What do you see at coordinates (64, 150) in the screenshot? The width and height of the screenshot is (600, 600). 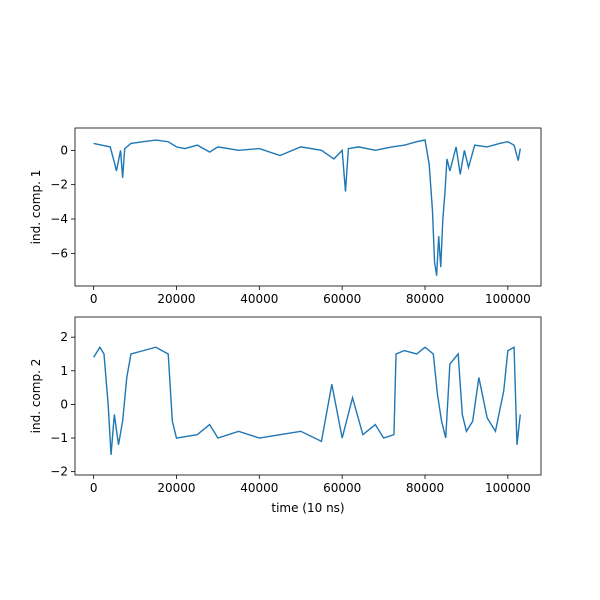 I see `subplot-1-ytick-label: 0` at bounding box center [64, 150].